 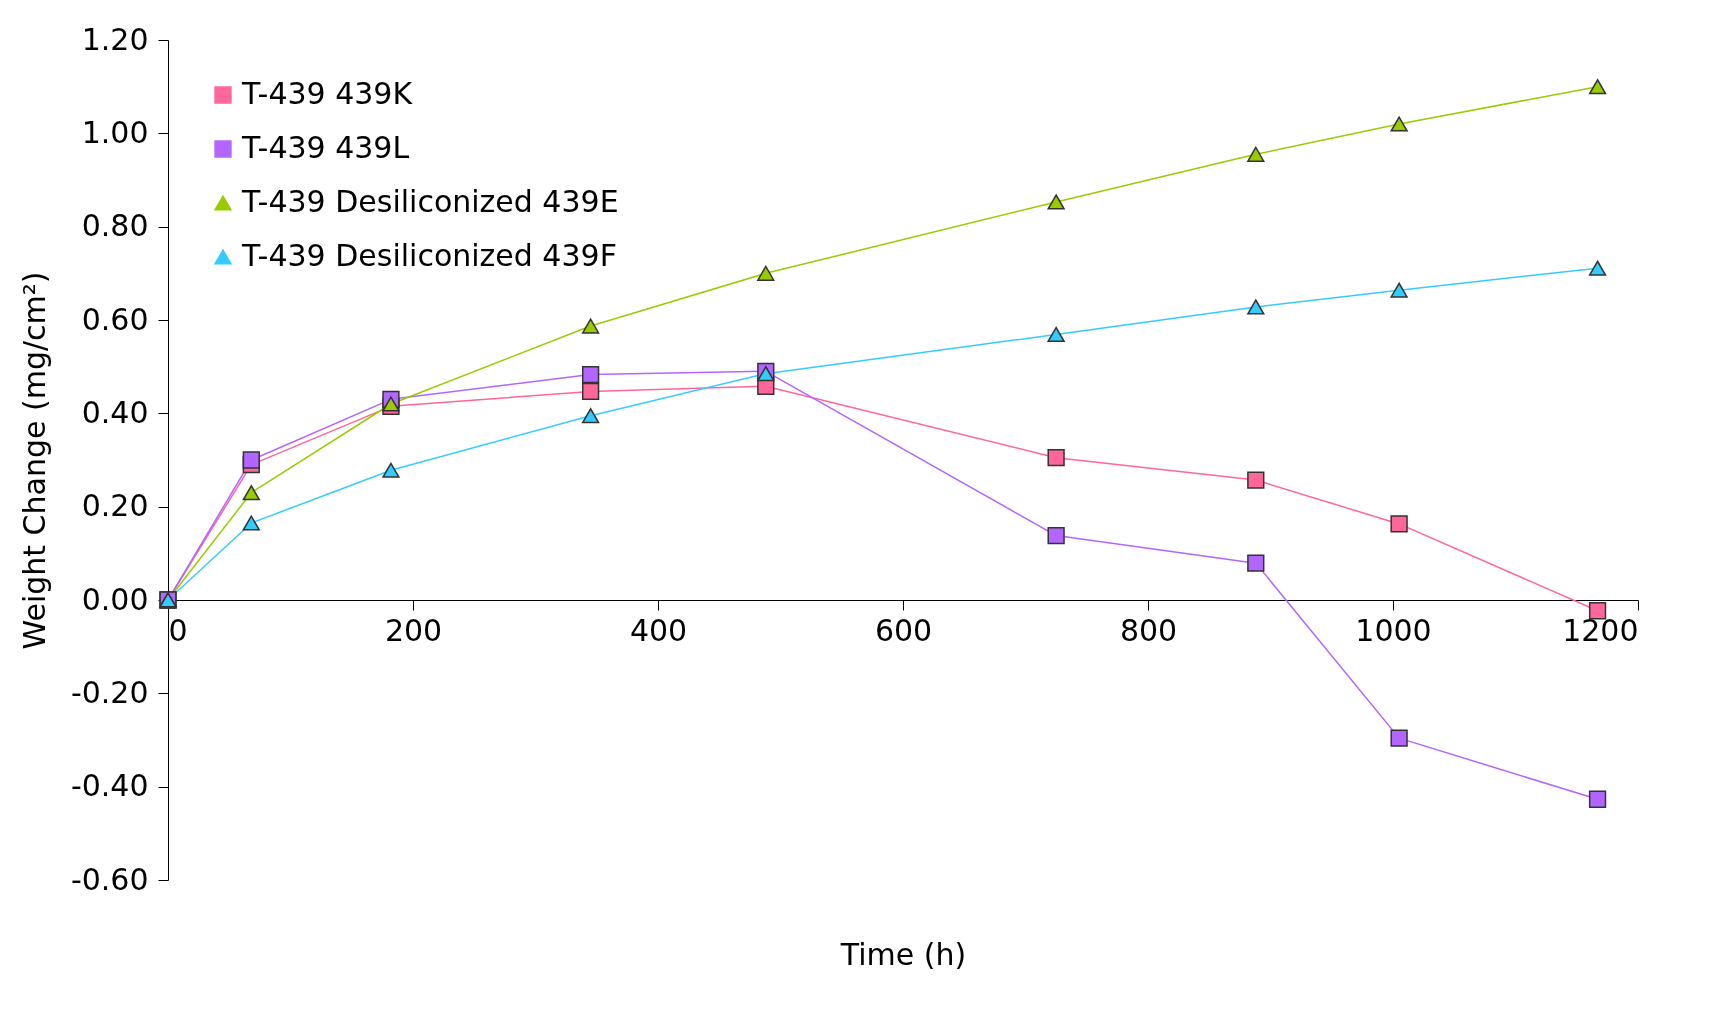 I want to click on y-axis-title: Weight Change (mg/cm²), so click(x=34, y=460).